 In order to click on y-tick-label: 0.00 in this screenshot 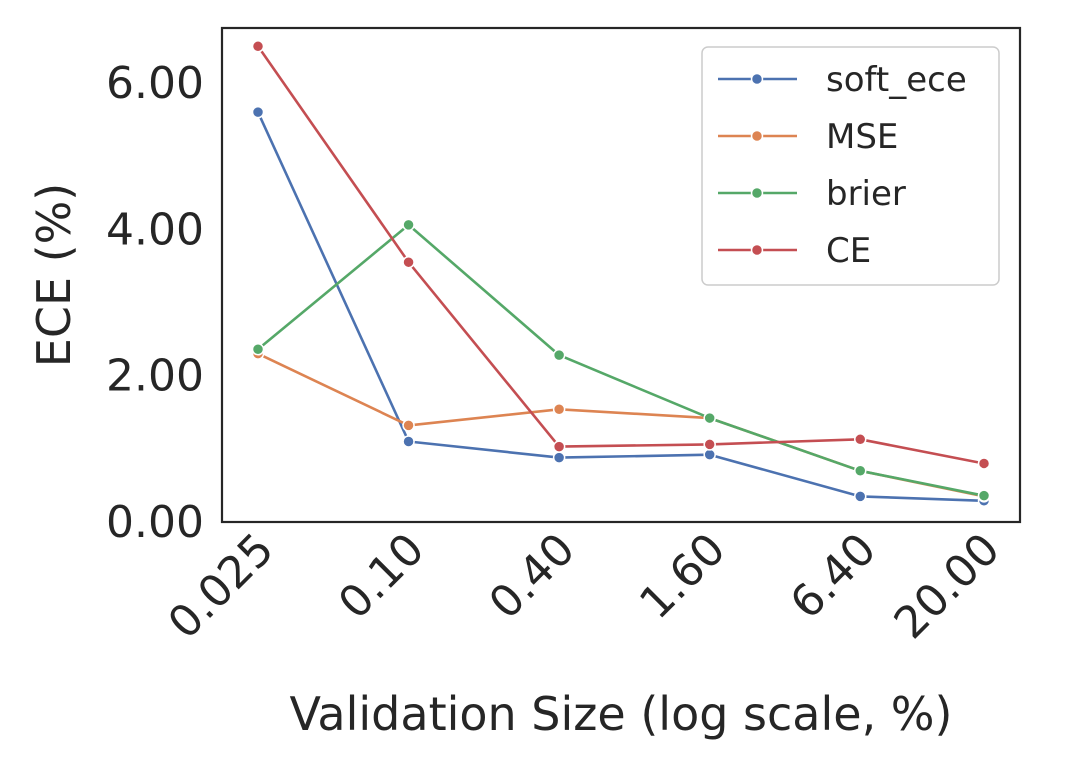, I will do `click(155, 522)`.